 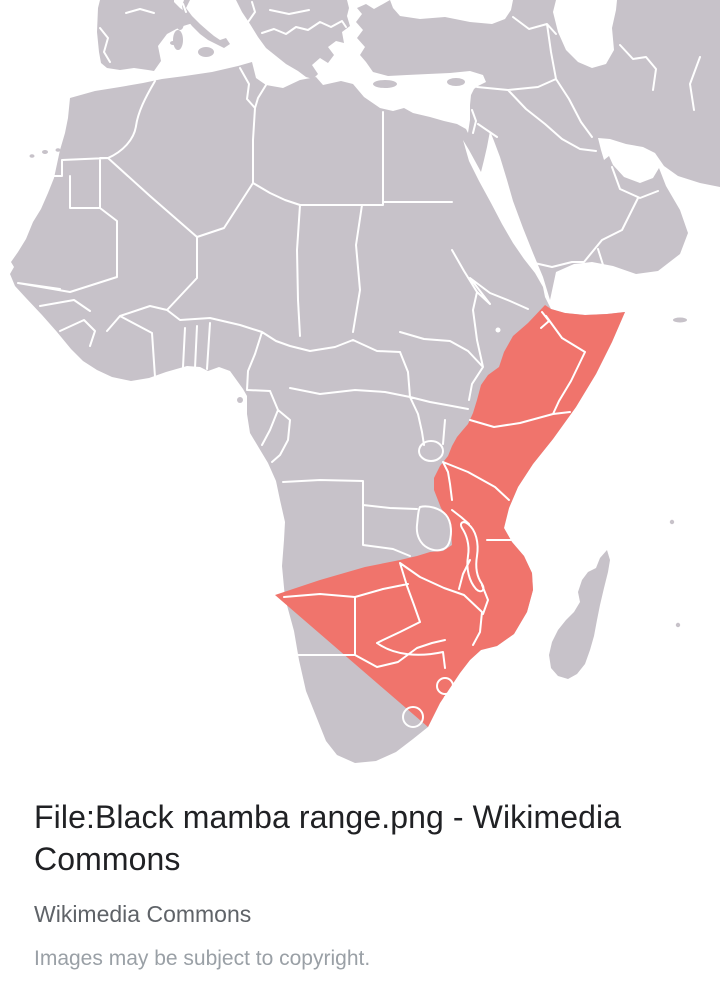 What do you see at coordinates (680, 320) in the screenshot?
I see `socotra-island` at bounding box center [680, 320].